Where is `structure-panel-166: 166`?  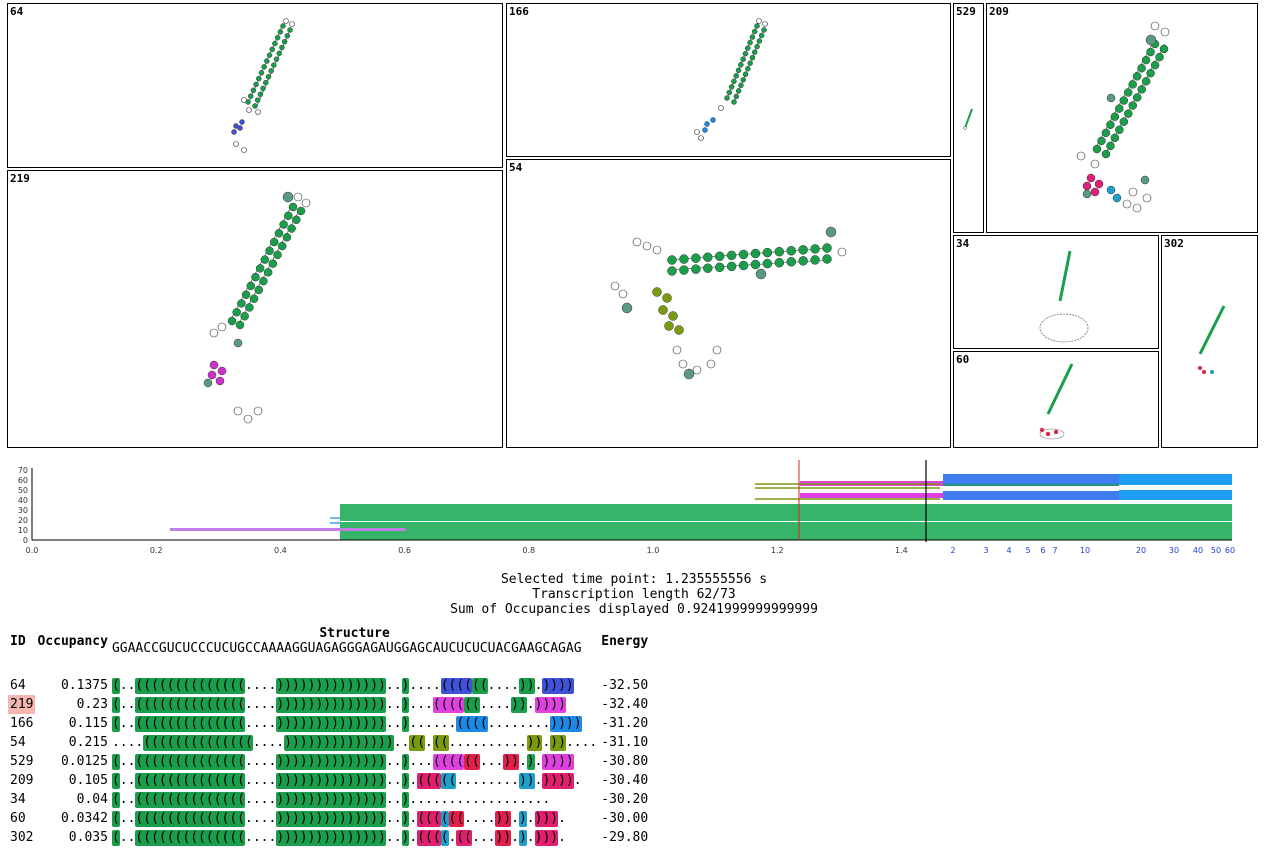
structure-panel-166: 166 is located at coordinates (728, 80).